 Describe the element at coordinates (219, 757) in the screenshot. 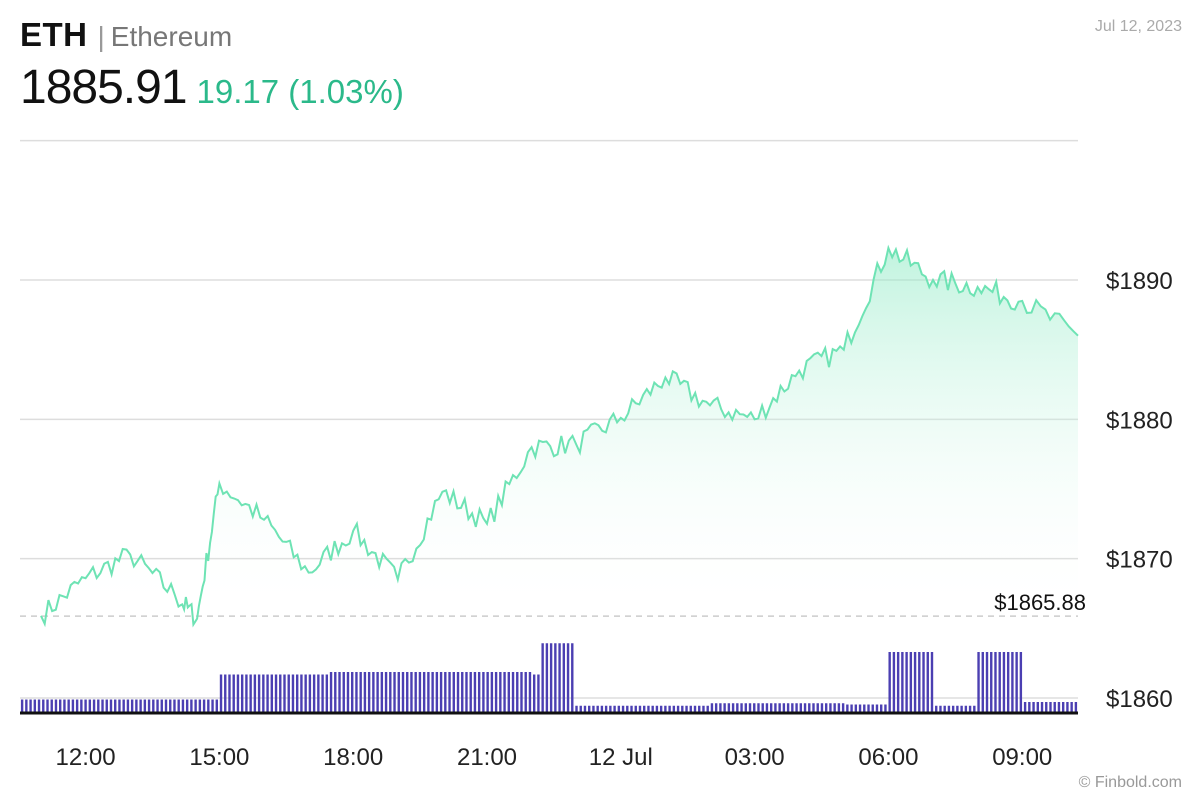

I see `x-tick-label: 15:00` at that location.